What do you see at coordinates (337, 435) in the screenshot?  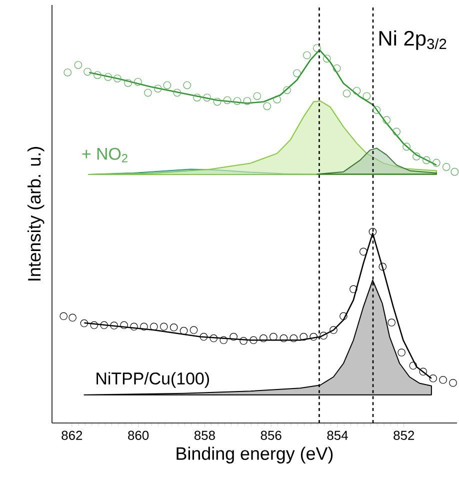 I see `x-tick-label: 854` at bounding box center [337, 435].